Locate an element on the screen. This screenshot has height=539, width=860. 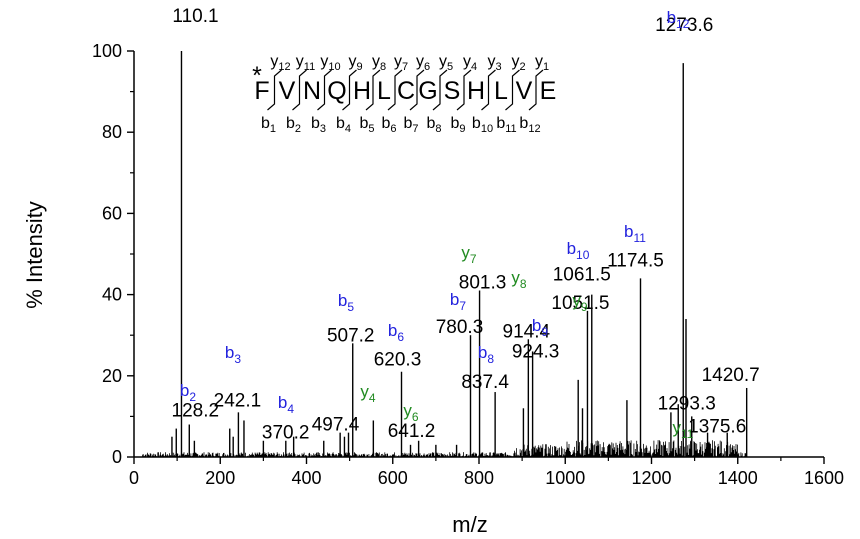
b-ion-label: b5 is located at coordinates (346, 302).